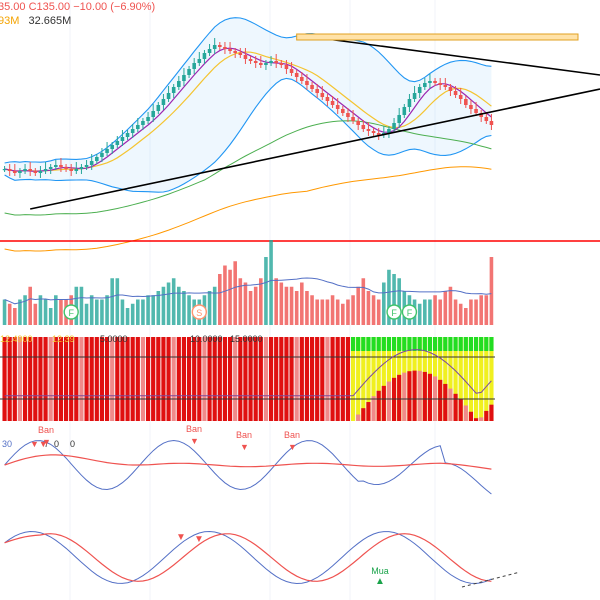 This screenshot has width=600, height=600. Describe the element at coordinates (248, 209) in the screenshot. I see `ma-orange-line` at that location.